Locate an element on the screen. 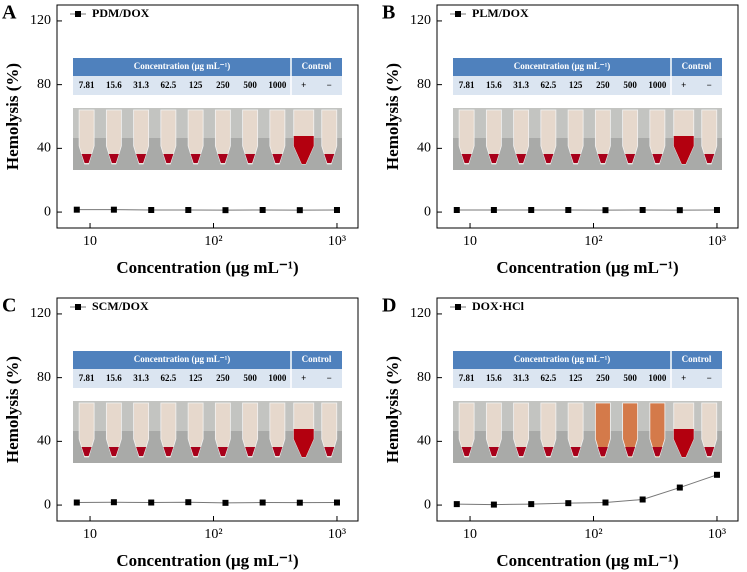  inset-cell: 15.6 is located at coordinates (494, 378).